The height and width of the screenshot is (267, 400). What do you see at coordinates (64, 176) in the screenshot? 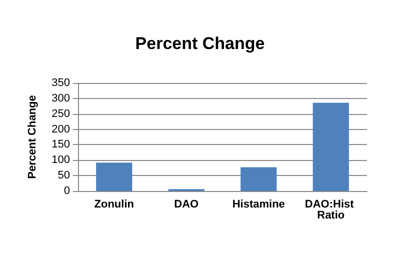
I see `y-tick-label: 50` at bounding box center [64, 176].